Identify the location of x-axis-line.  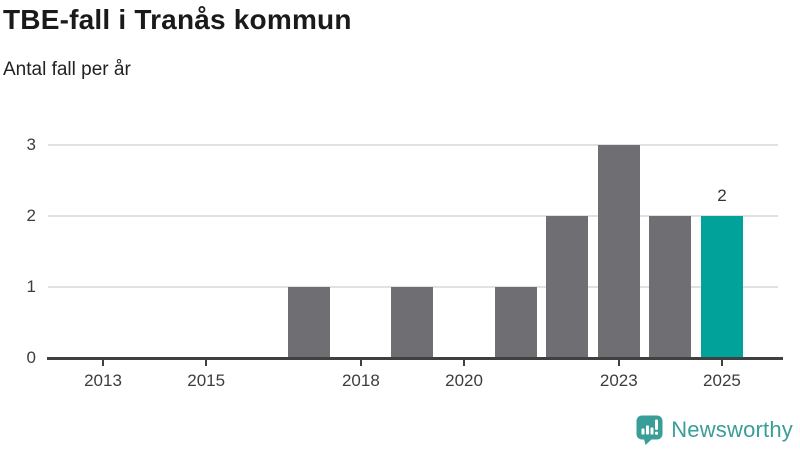
(415, 358).